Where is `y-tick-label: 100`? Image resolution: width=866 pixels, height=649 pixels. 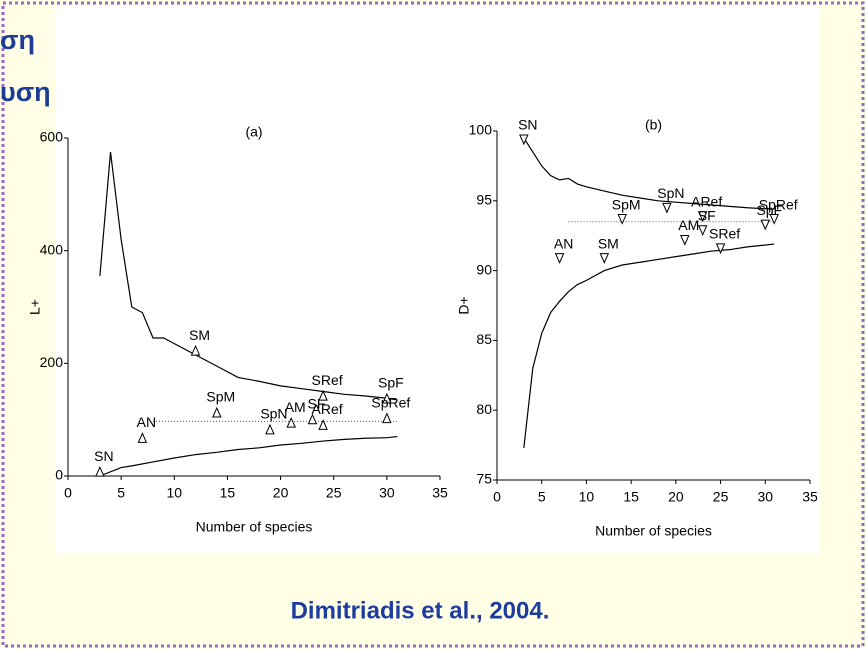 y-tick-label: 100 is located at coordinates (481, 130).